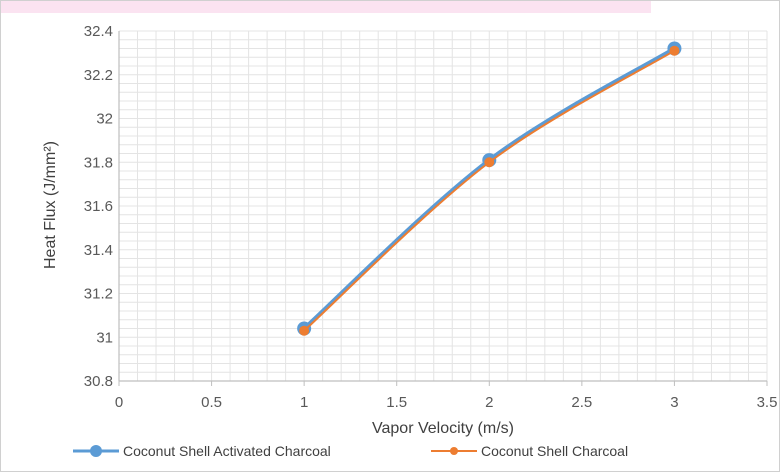 The height and width of the screenshot is (472, 780). I want to click on x-tick-label: 2, so click(489, 402).